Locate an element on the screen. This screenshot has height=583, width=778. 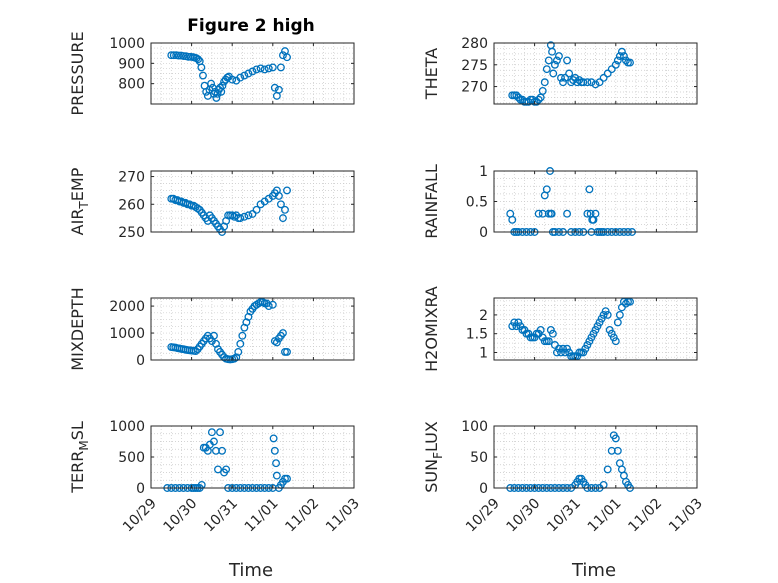
figure-title: Figure 2 high is located at coordinates (251, 26).